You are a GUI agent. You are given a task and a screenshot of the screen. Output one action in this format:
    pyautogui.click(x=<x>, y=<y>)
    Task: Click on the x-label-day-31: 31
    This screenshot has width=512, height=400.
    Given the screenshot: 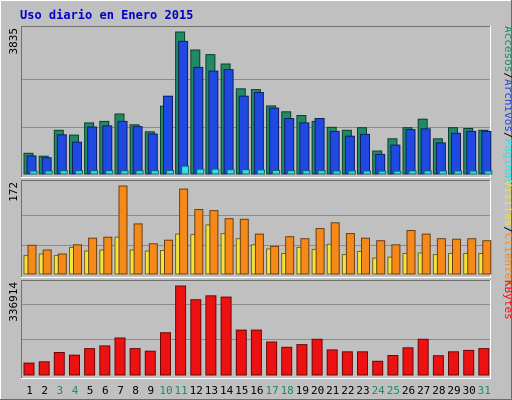 What is the action you would take?
    pyautogui.click(x=484, y=390)
    